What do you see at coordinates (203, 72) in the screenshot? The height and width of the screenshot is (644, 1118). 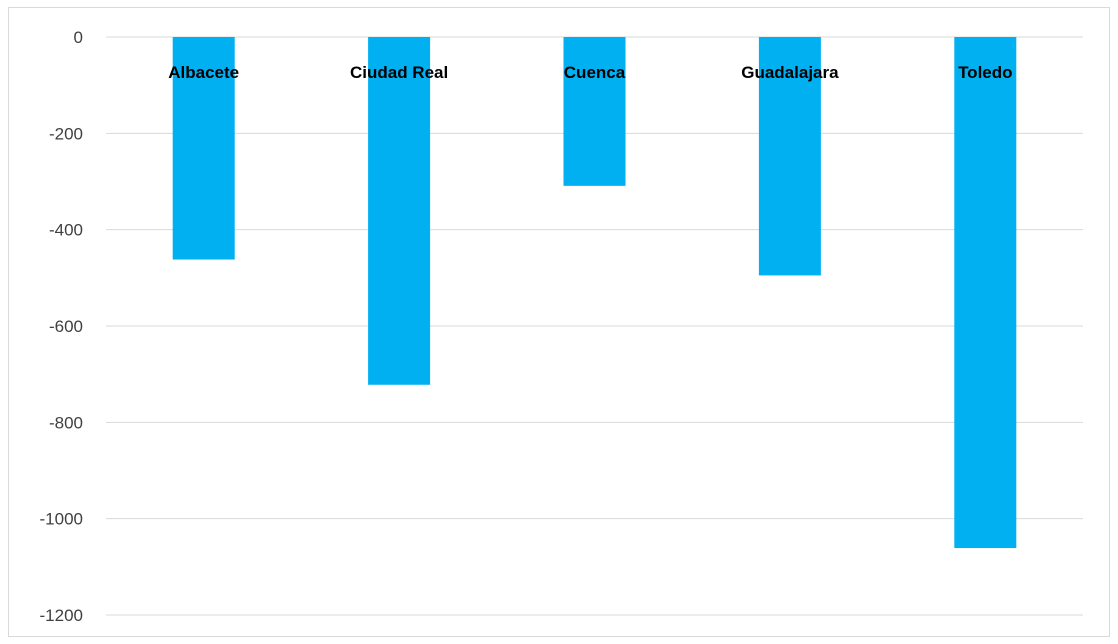 I see `category-label: Albacete` at bounding box center [203, 72].